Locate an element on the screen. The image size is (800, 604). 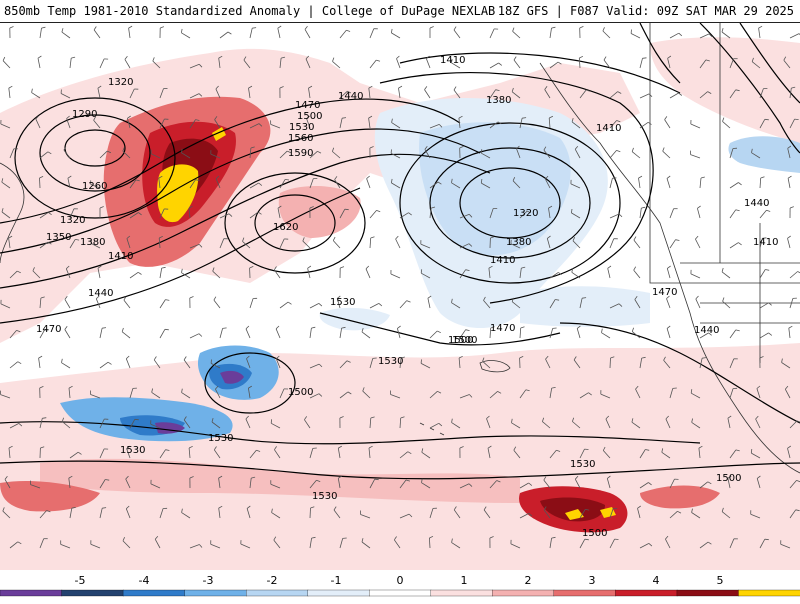
colorbar-tick-label: -4 is located at coordinates (144, 580).